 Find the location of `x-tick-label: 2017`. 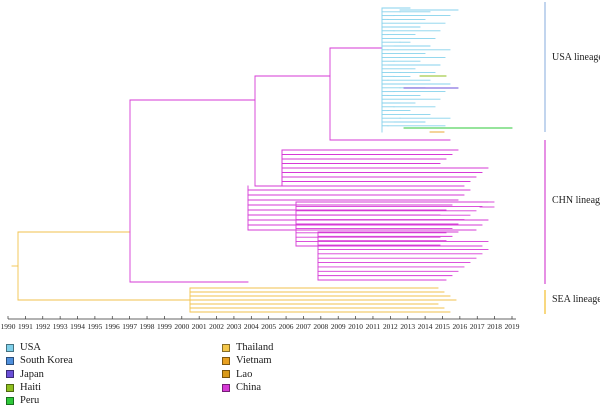

x-tick-label: 2017 is located at coordinates (477, 326).